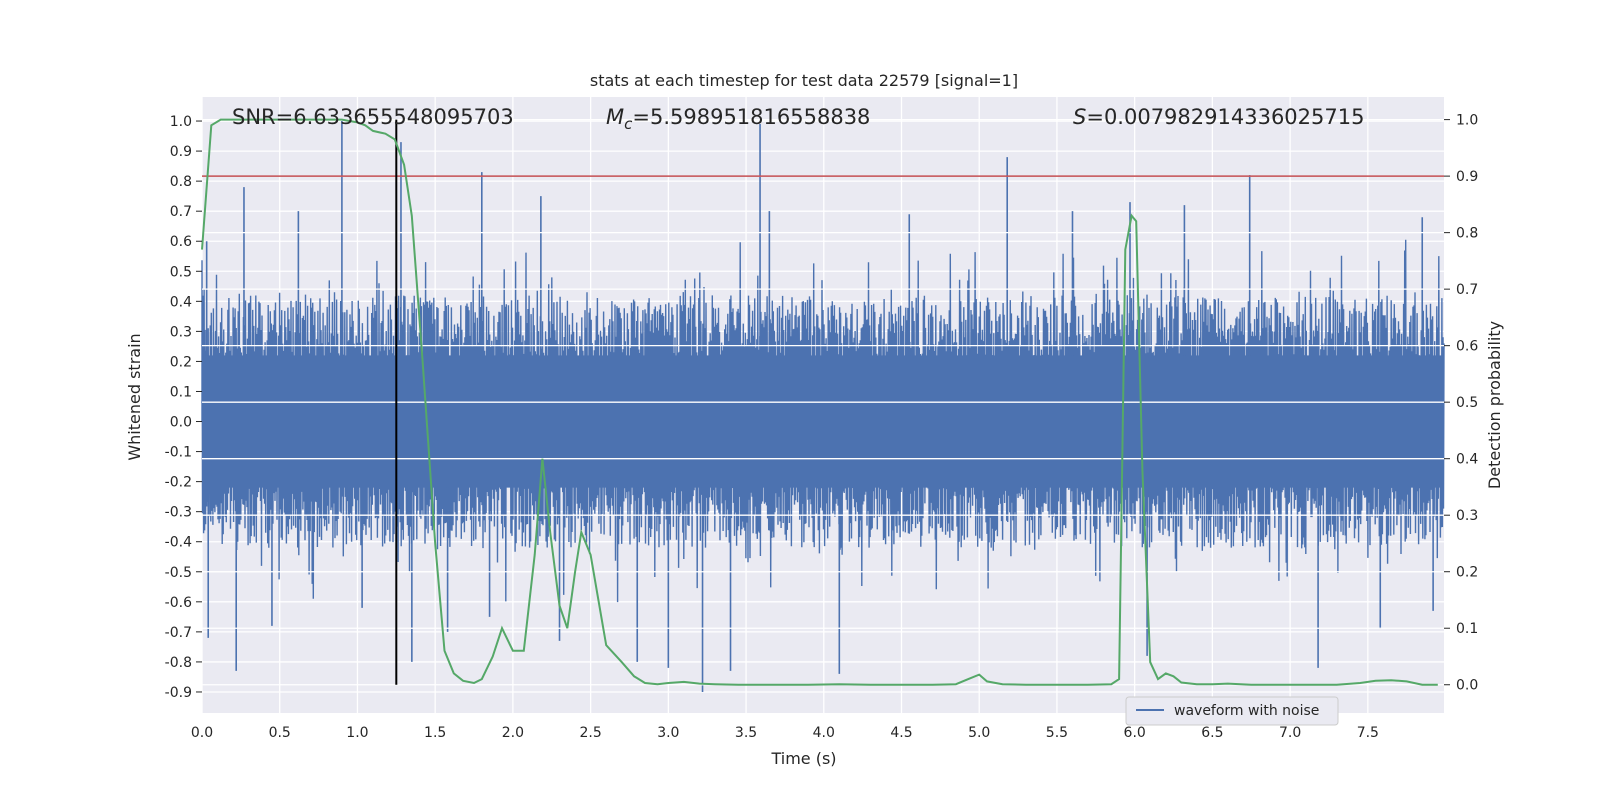 This screenshot has width=1600, height=800. What do you see at coordinates (373, 117) in the screenshot?
I see `snr-annotation: SNR=6.633655548095703` at bounding box center [373, 117].